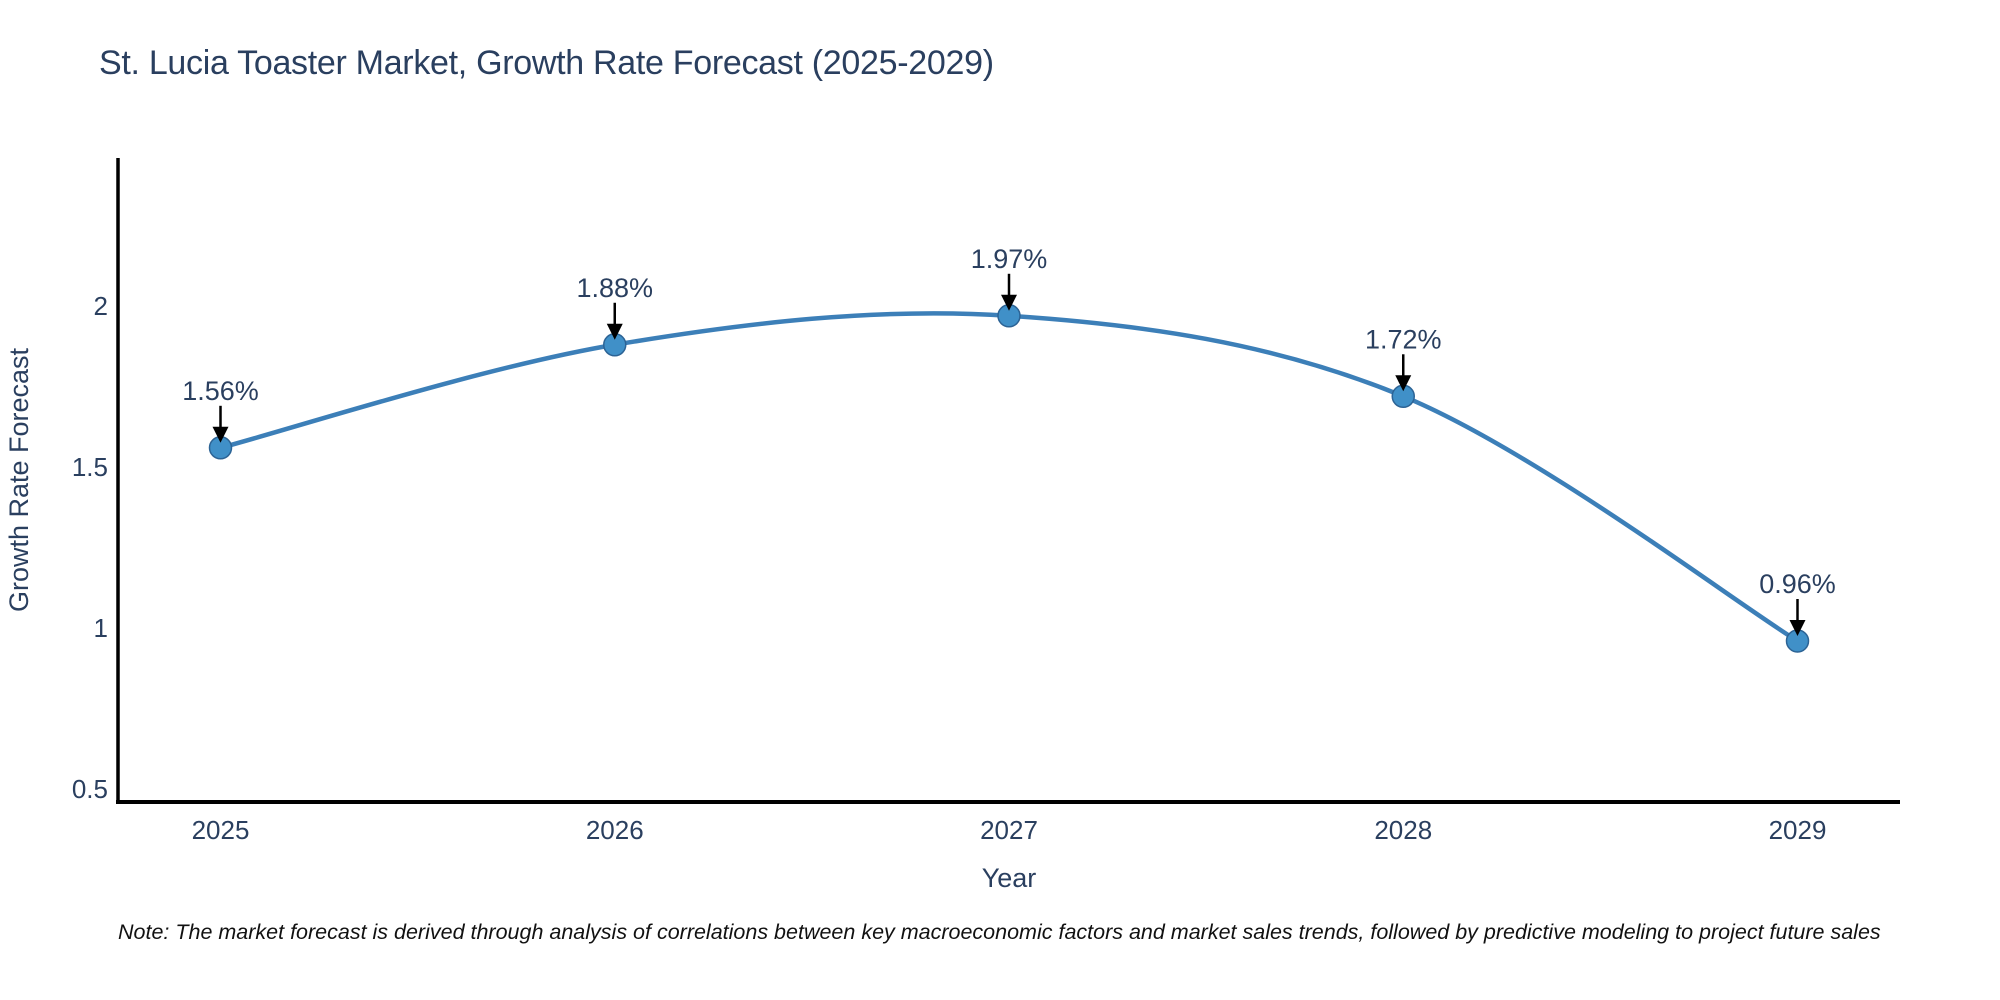  What do you see at coordinates (221, 830) in the screenshot?
I see `x-tick-label: 2025` at bounding box center [221, 830].